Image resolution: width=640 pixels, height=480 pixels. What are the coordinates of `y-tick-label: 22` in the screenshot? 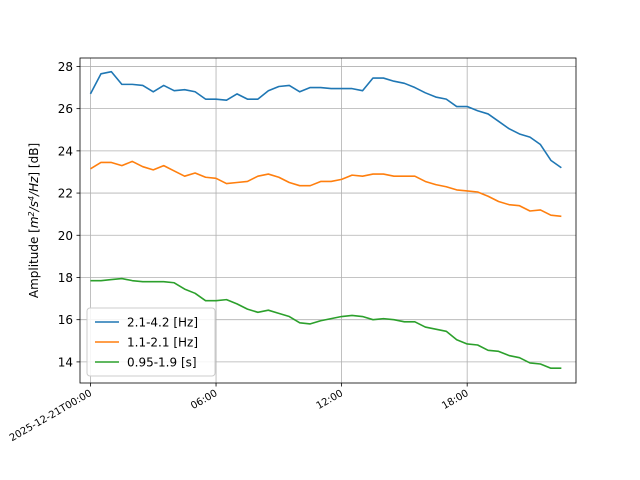 It's located at (65, 194).